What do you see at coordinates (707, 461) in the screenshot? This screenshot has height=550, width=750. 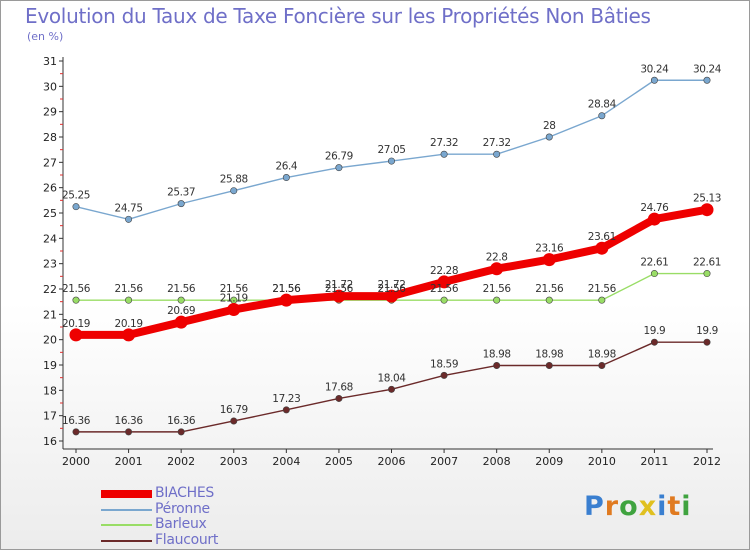 I see `x-tick-label: 2012` at bounding box center [707, 461].